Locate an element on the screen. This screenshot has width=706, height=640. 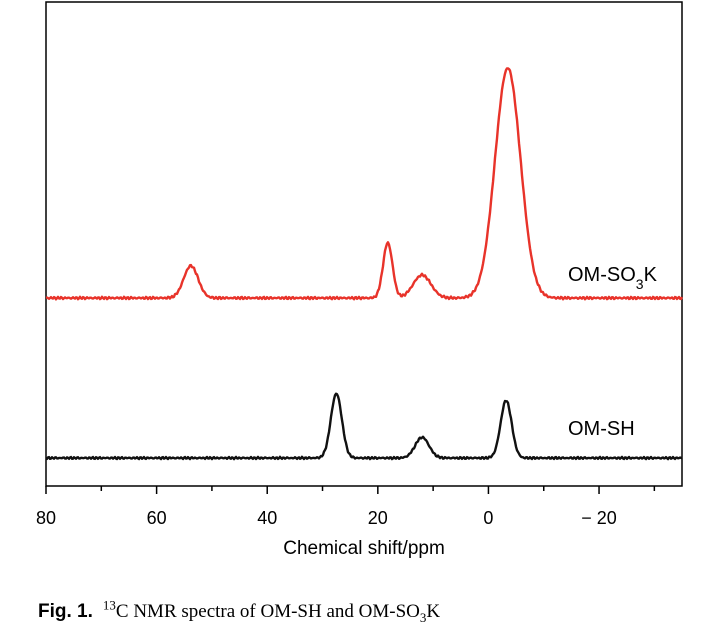
x-tick-label: 40 is located at coordinates (267, 518).